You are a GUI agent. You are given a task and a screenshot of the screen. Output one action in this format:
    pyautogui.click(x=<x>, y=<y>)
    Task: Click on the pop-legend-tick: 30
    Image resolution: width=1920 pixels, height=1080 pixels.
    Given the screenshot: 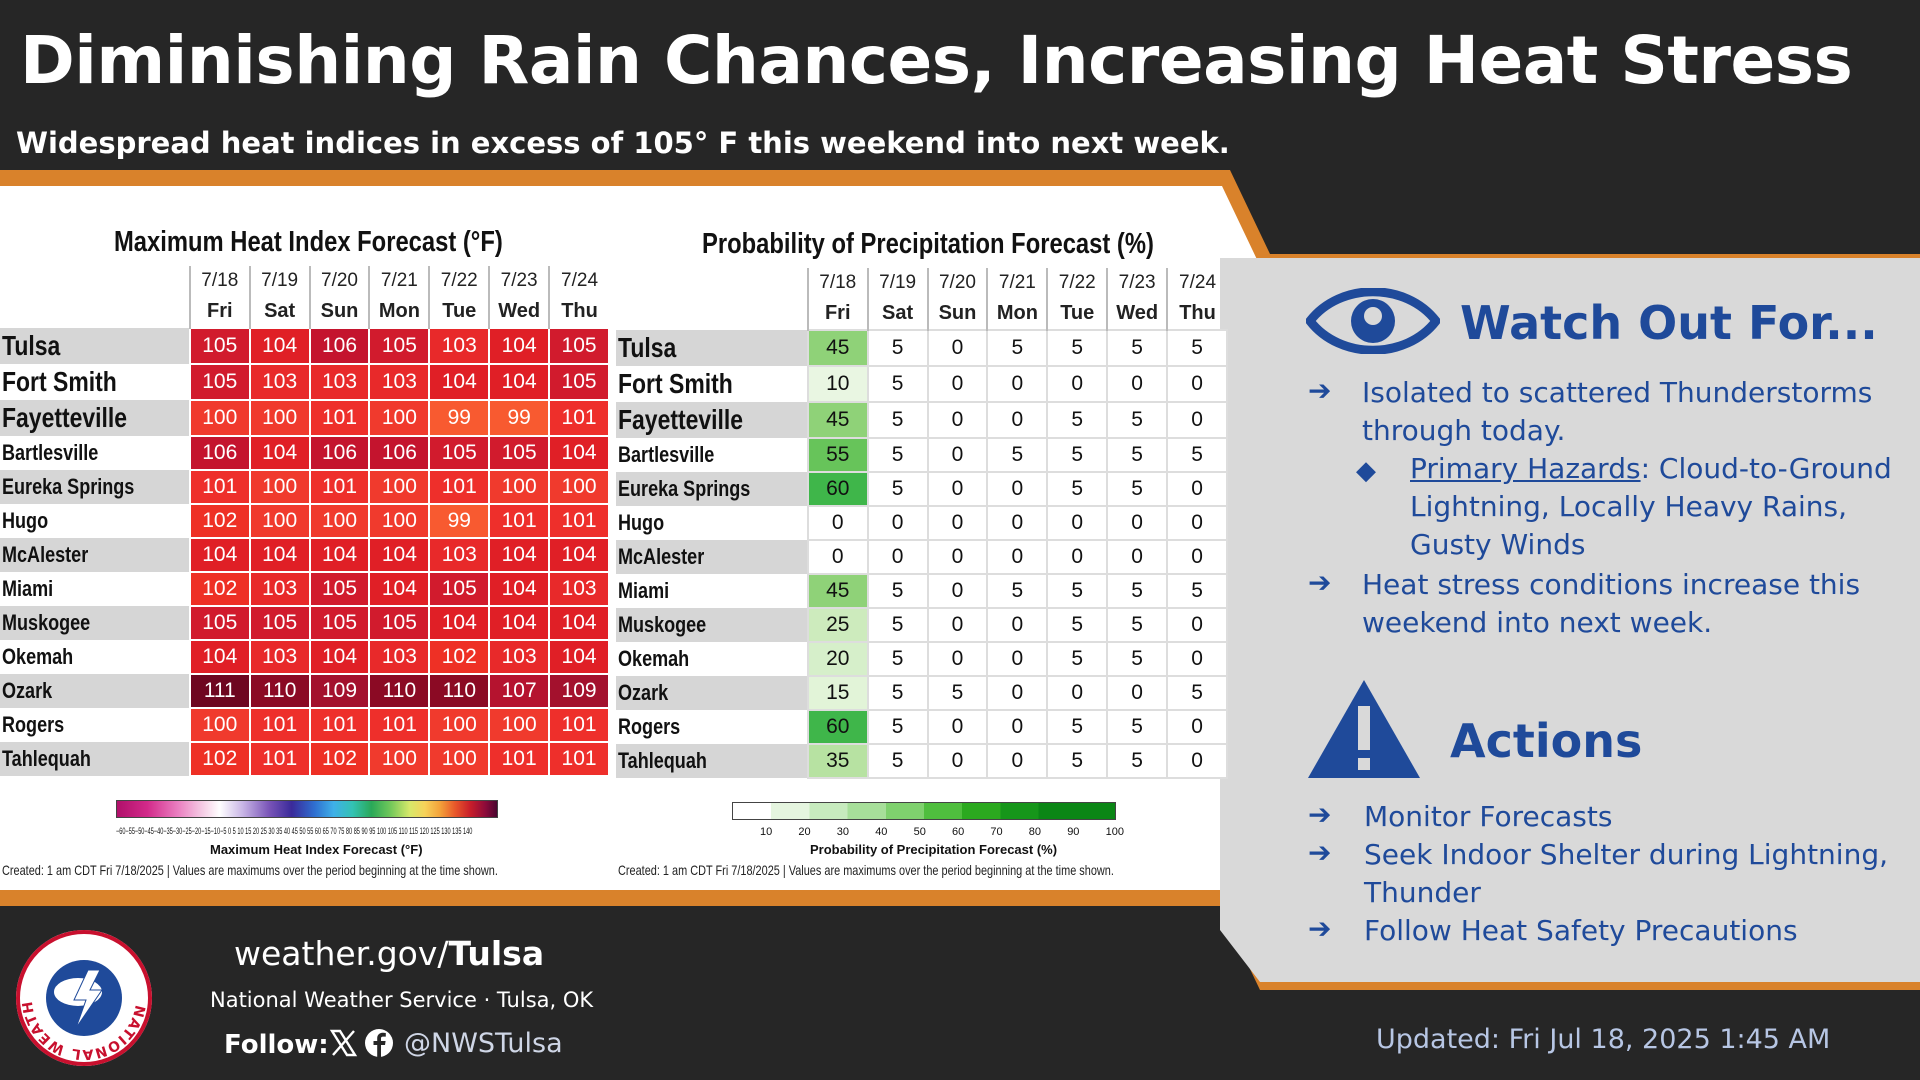 What is the action you would take?
    pyautogui.click(x=843, y=832)
    